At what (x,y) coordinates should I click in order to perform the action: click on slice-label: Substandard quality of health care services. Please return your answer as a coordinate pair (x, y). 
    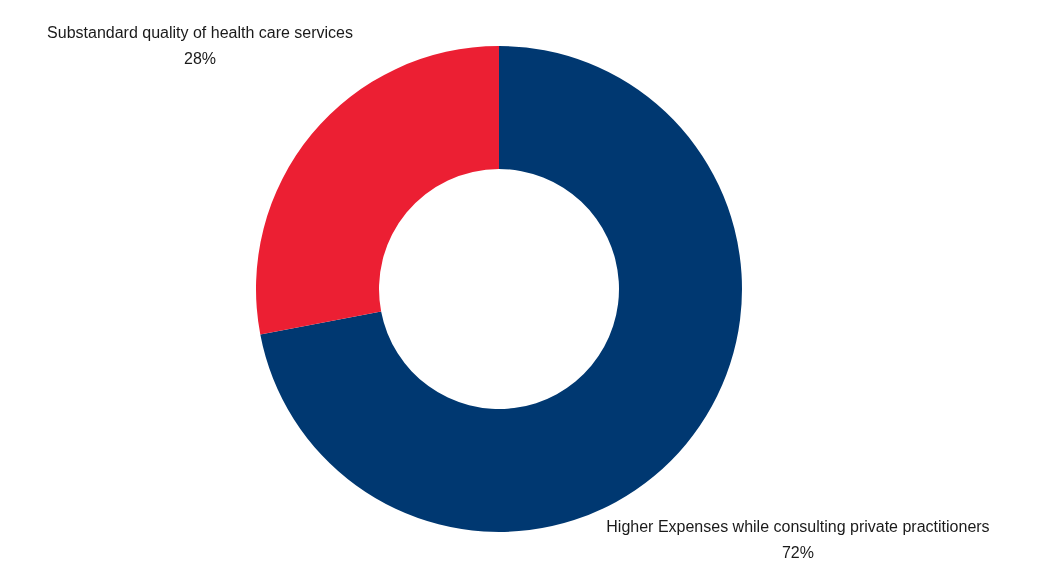
    Looking at the image, I should click on (200, 32).